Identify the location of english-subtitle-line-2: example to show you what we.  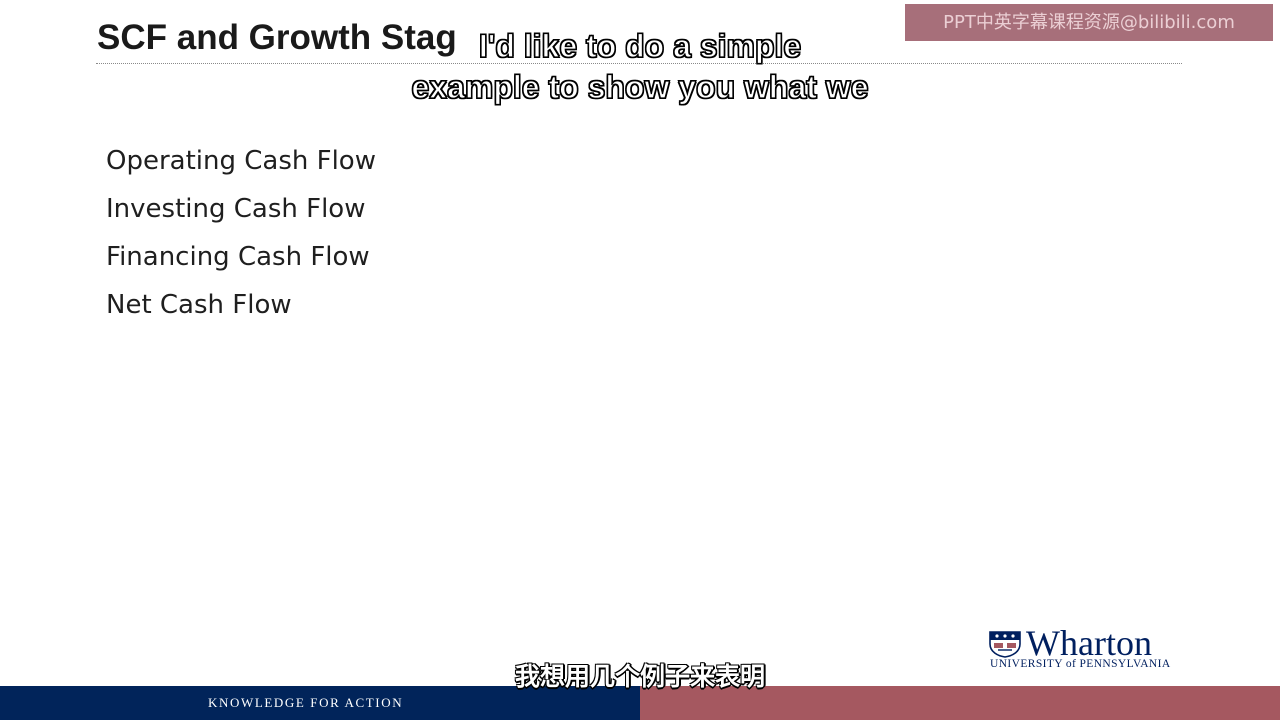
(640, 86).